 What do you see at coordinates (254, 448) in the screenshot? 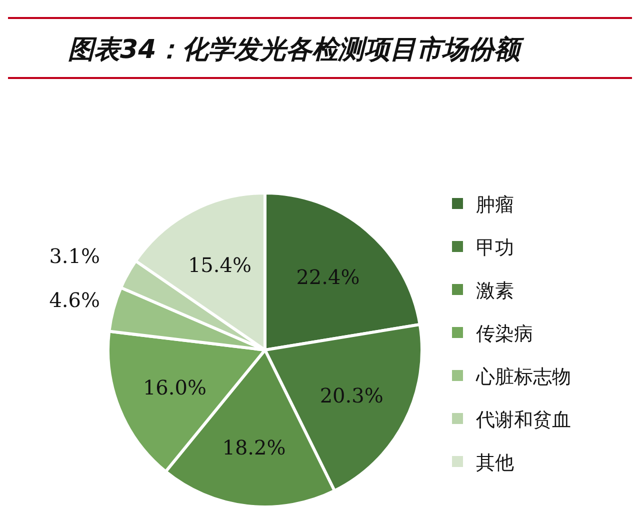
I see `data-label: 18.2%` at bounding box center [254, 448].